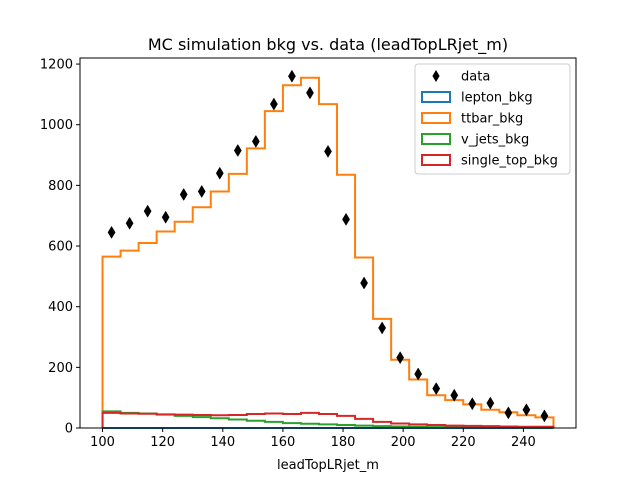  What do you see at coordinates (497, 98) in the screenshot?
I see `legend-label-lepton-bkg: lepton_bkg` at bounding box center [497, 98].